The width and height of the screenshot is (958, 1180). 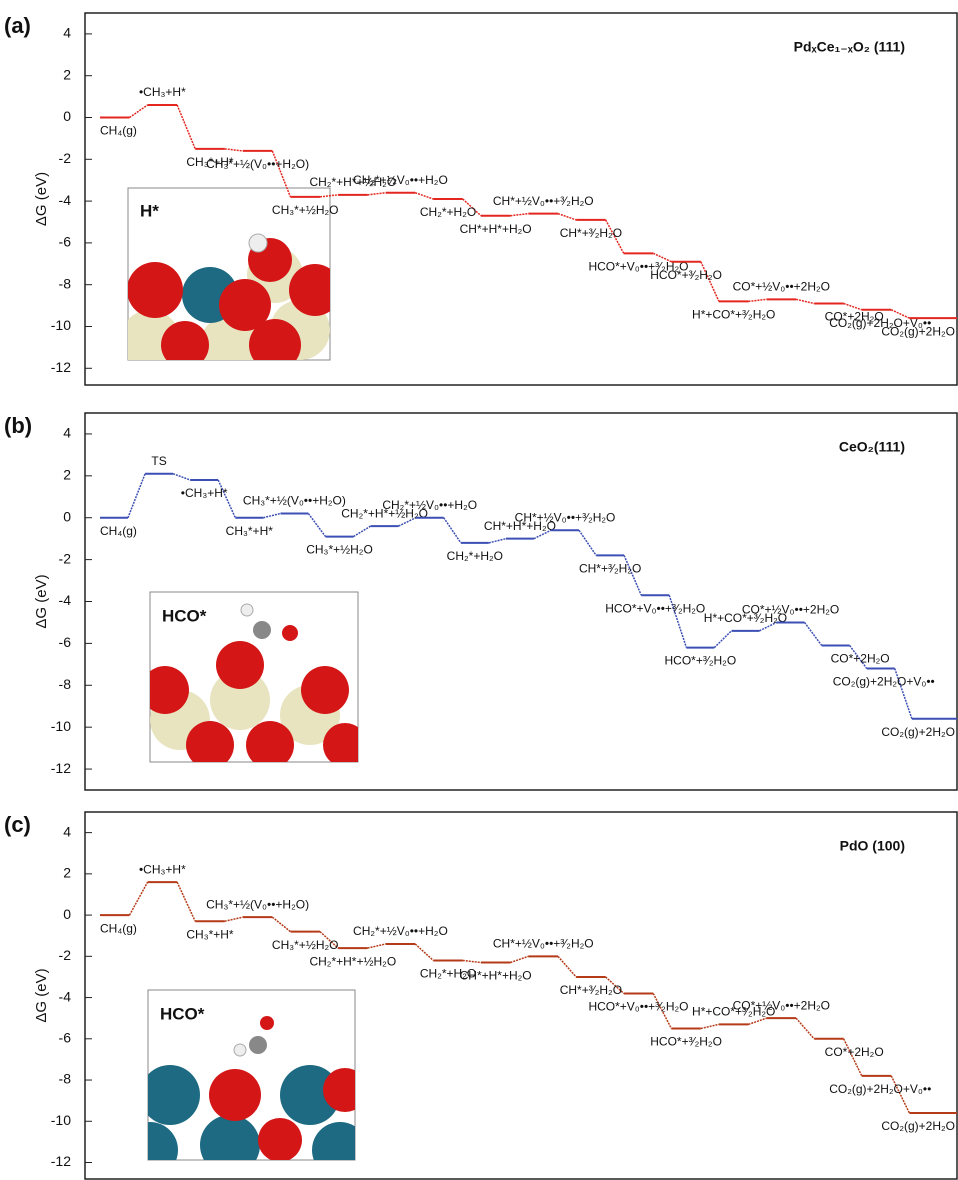 I want to click on y-tick-label: -4, so click(x=65, y=200).